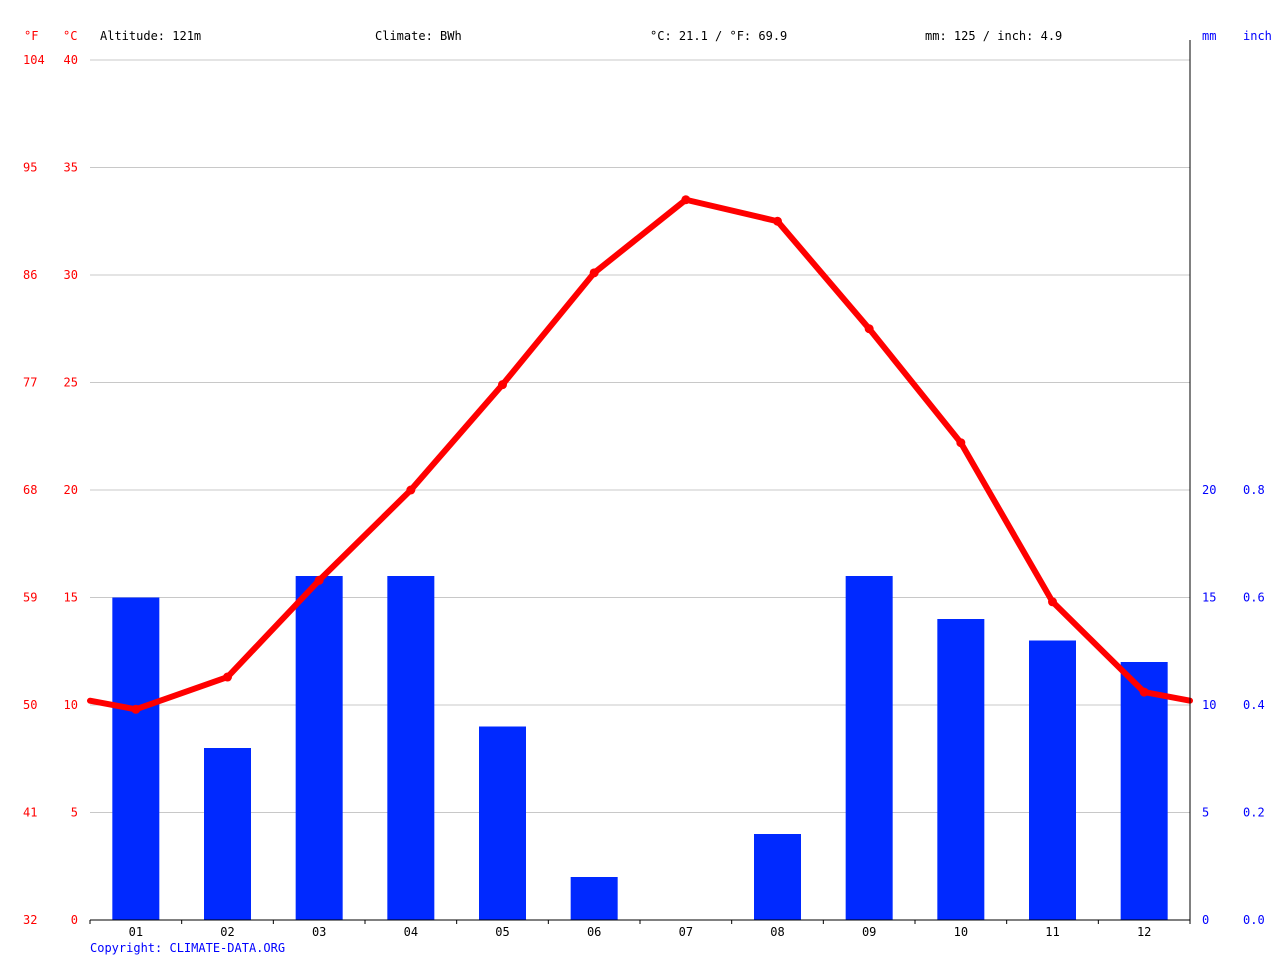  Describe the element at coordinates (187, 948) in the screenshot. I see `copyright-link: Copyright: CLIMATE-DATA.ORG` at that location.